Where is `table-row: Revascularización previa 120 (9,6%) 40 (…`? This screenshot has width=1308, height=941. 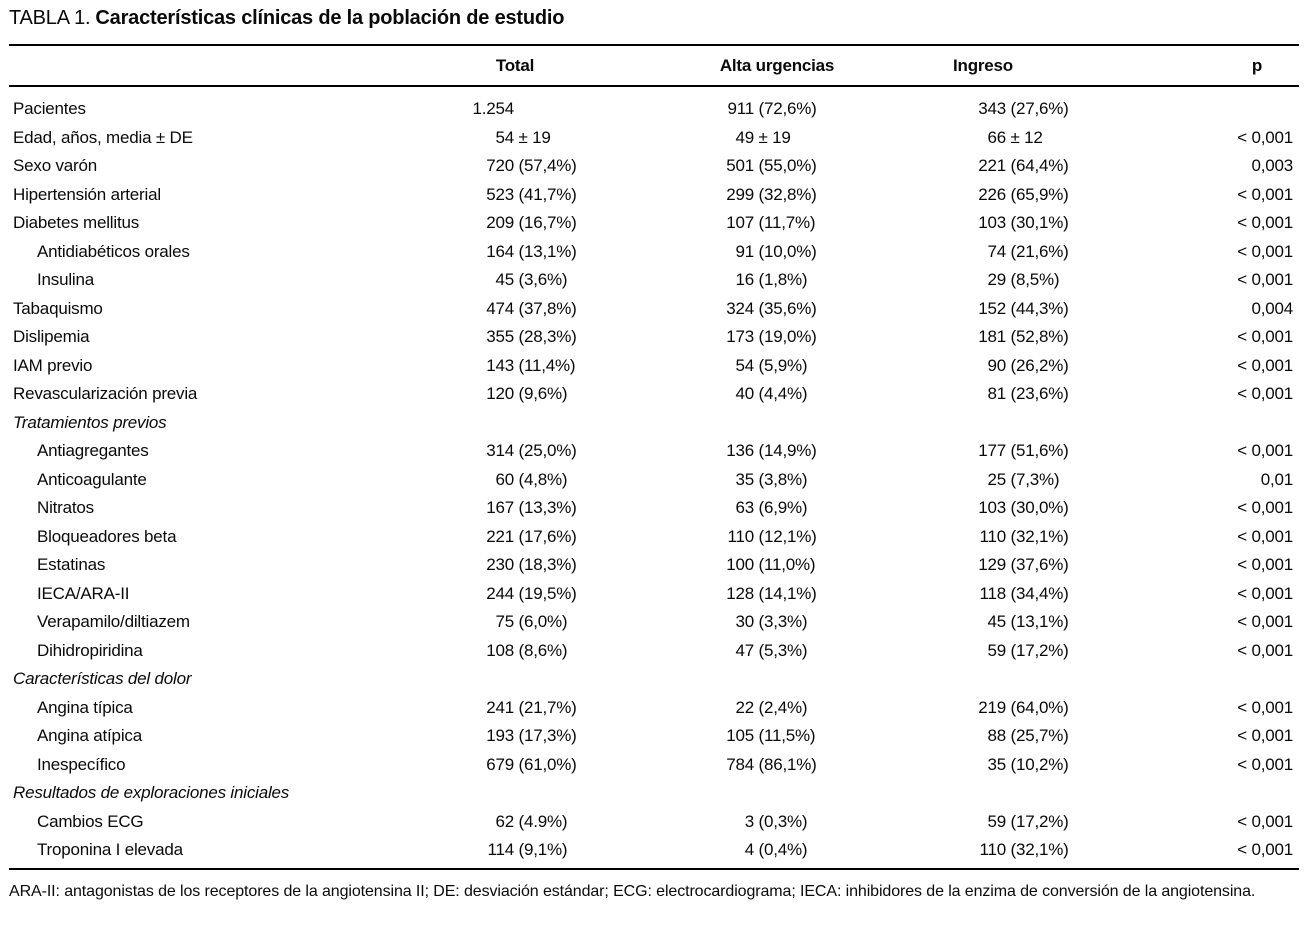 table-row: Revascularización previa 120 (9,6%) 40 (… is located at coordinates (654, 394).